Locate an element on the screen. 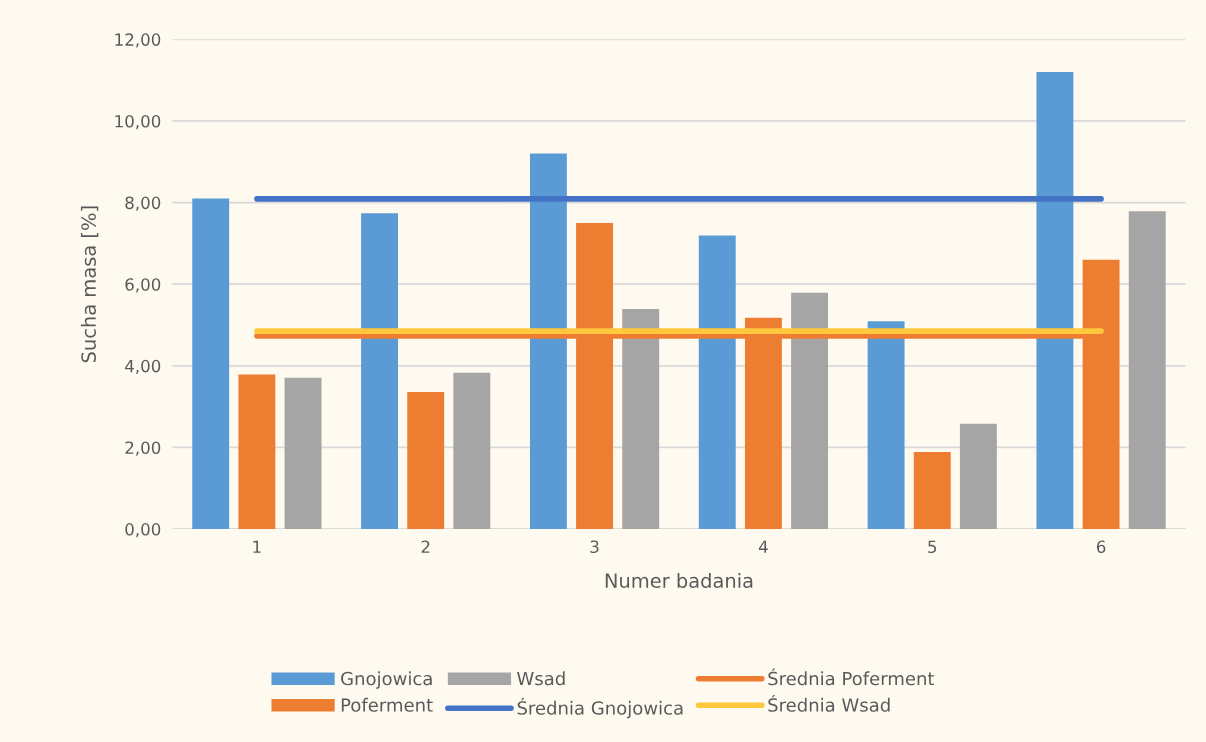  legend-label: Gnojowica is located at coordinates (386, 680).